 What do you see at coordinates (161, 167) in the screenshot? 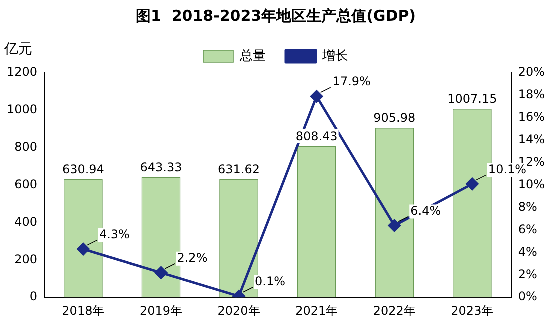
I see `data-label: 643.33` at bounding box center [161, 167].